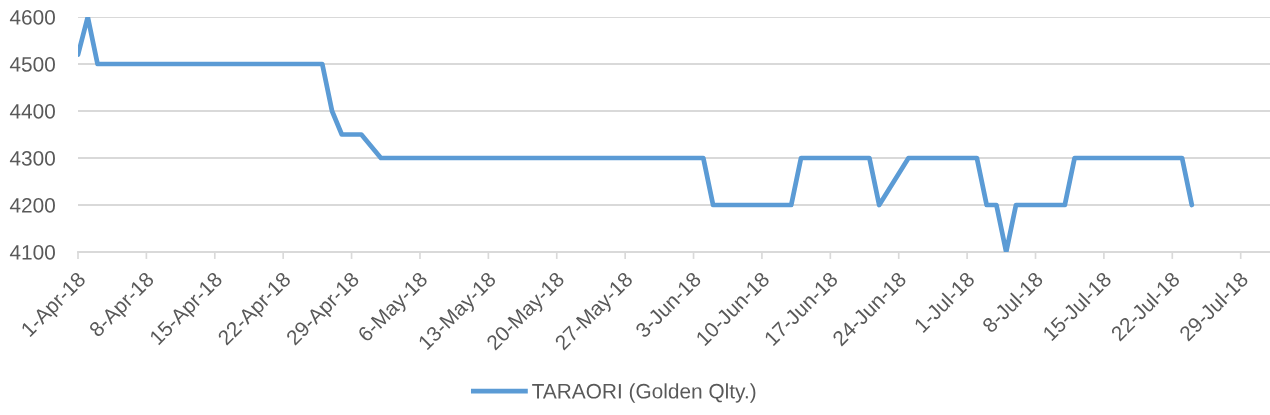  Describe the element at coordinates (32, 64) in the screenshot. I see `y-tick-label: 4500` at that location.